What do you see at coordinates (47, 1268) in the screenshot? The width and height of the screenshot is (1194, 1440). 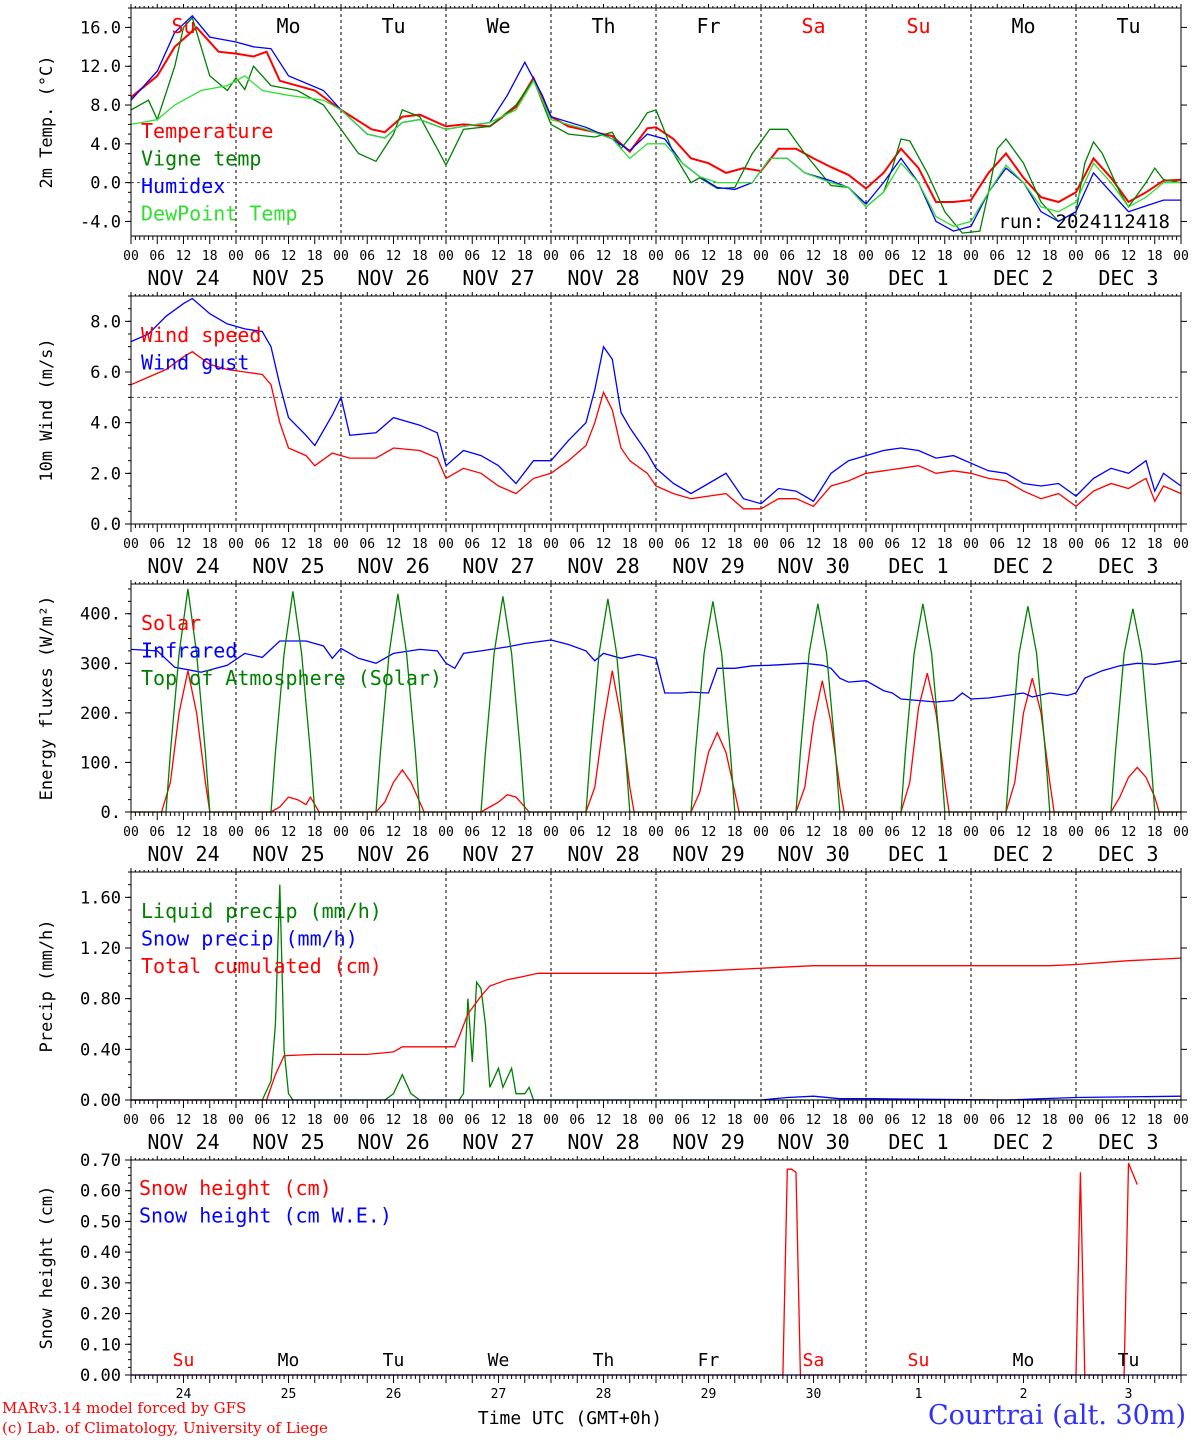 I see `y-axis-label: Snow height (cm)` at bounding box center [47, 1268].